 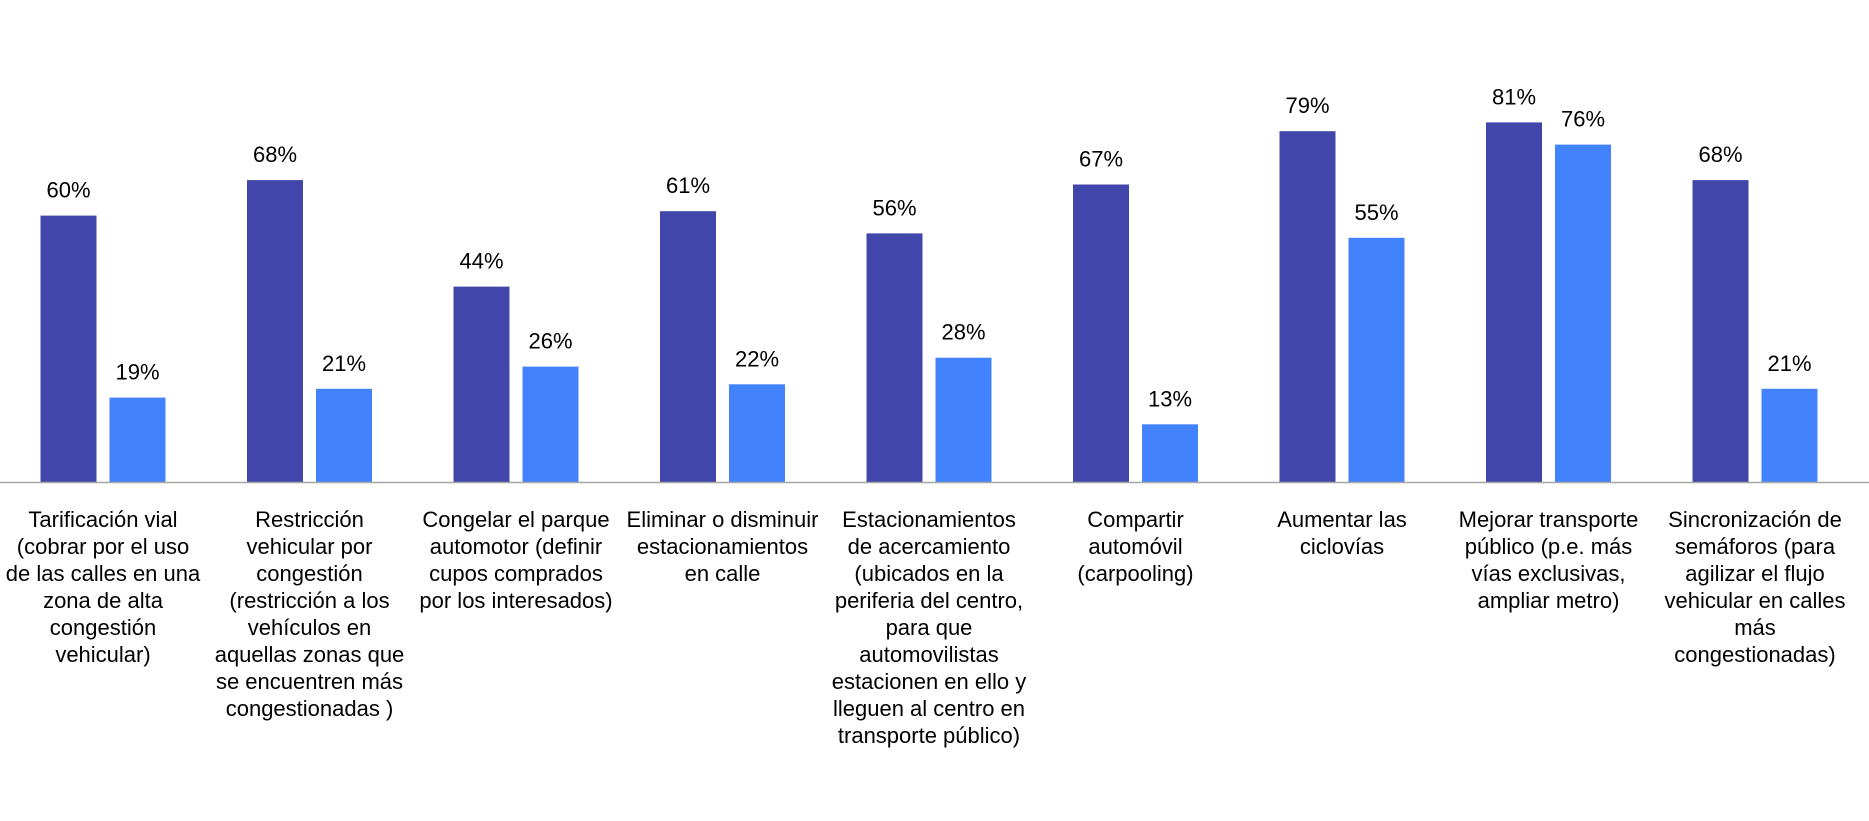 I want to click on category-label-7: Aumentar las ciclovías, so click(x=1342, y=533).